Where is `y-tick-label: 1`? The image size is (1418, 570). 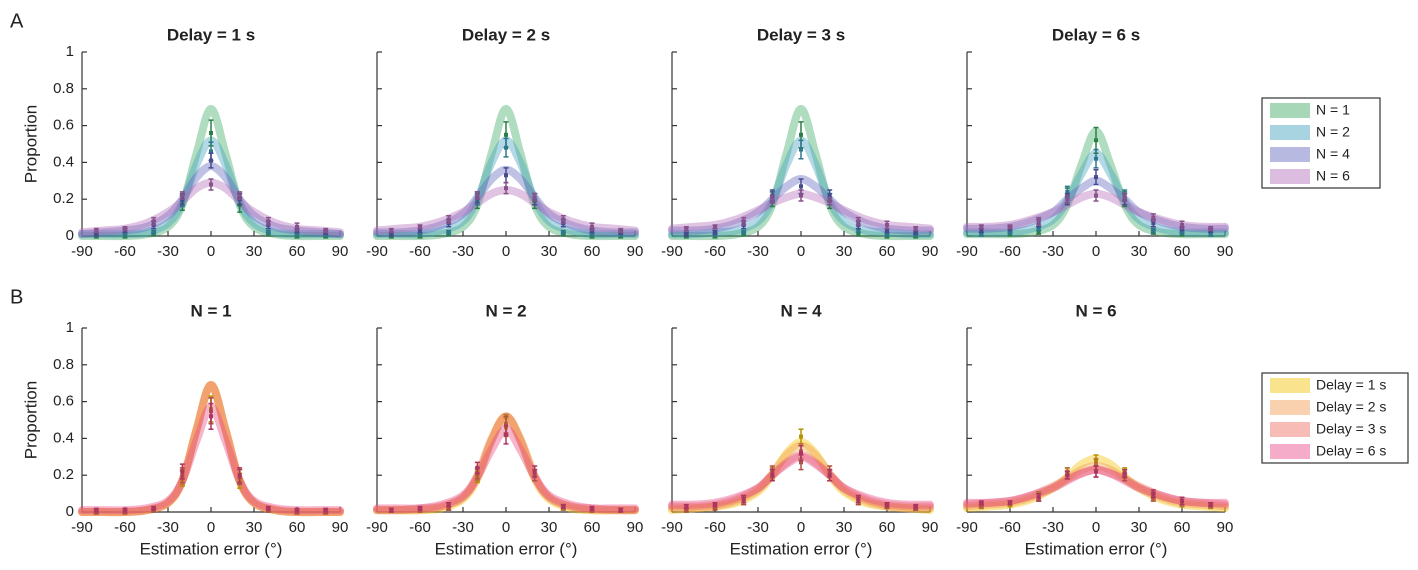
y-tick-label: 1 is located at coordinates (70, 51).